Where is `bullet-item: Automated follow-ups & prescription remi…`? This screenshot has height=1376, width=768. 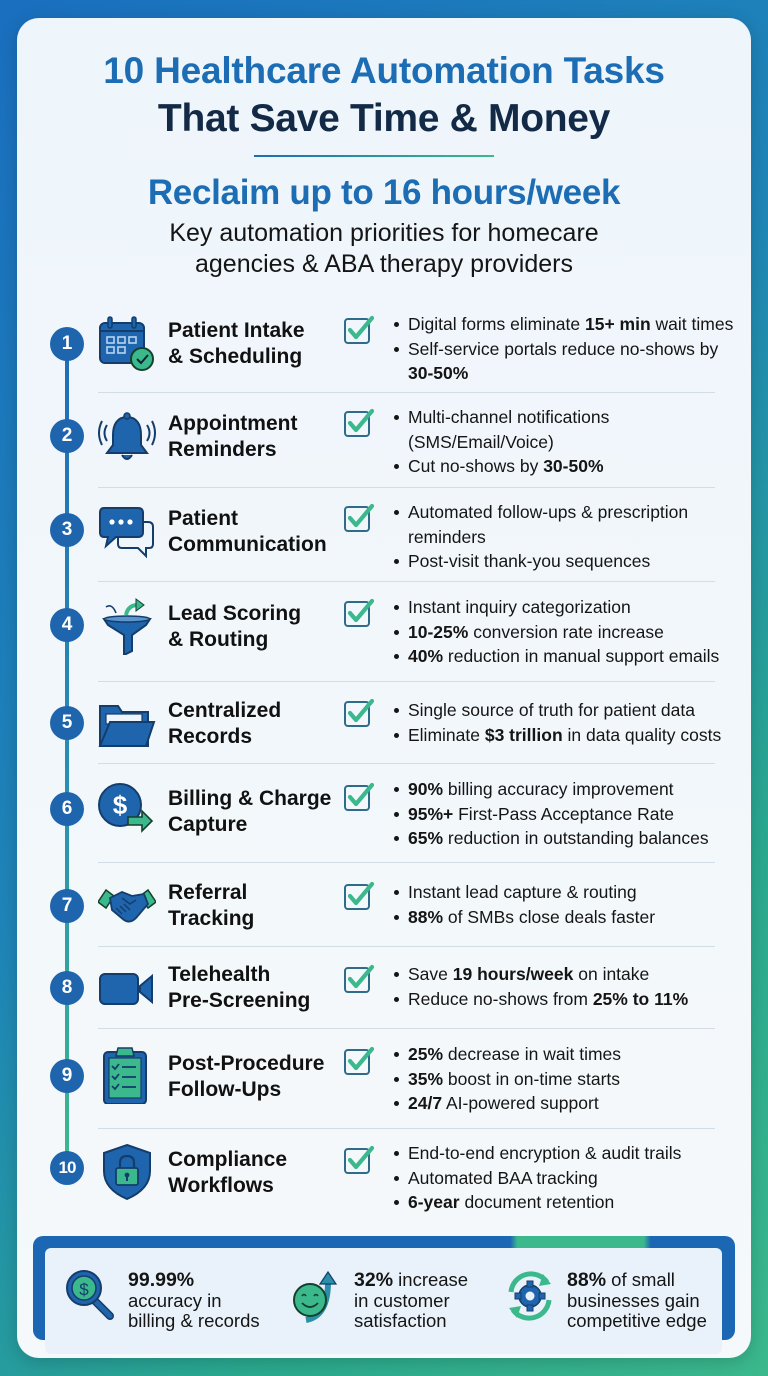
bullet-item: Automated follow-ups & prescription remi… is located at coordinates (552, 524).